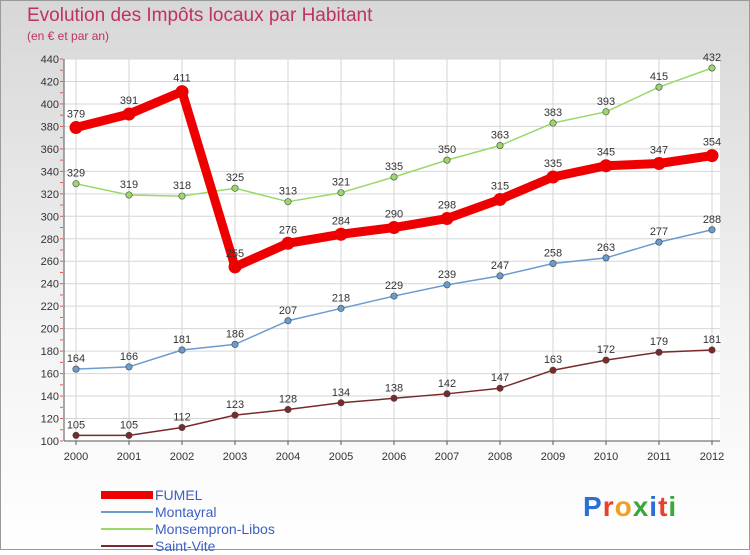 This screenshot has height=555, width=750. I want to click on data-label: 276, so click(288, 230).